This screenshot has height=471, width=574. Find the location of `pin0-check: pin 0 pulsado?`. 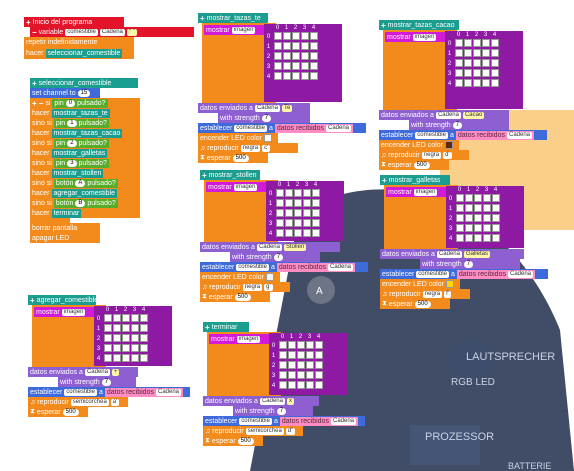

pin0-check: pin 0 pulsado? is located at coordinates (80, 103).